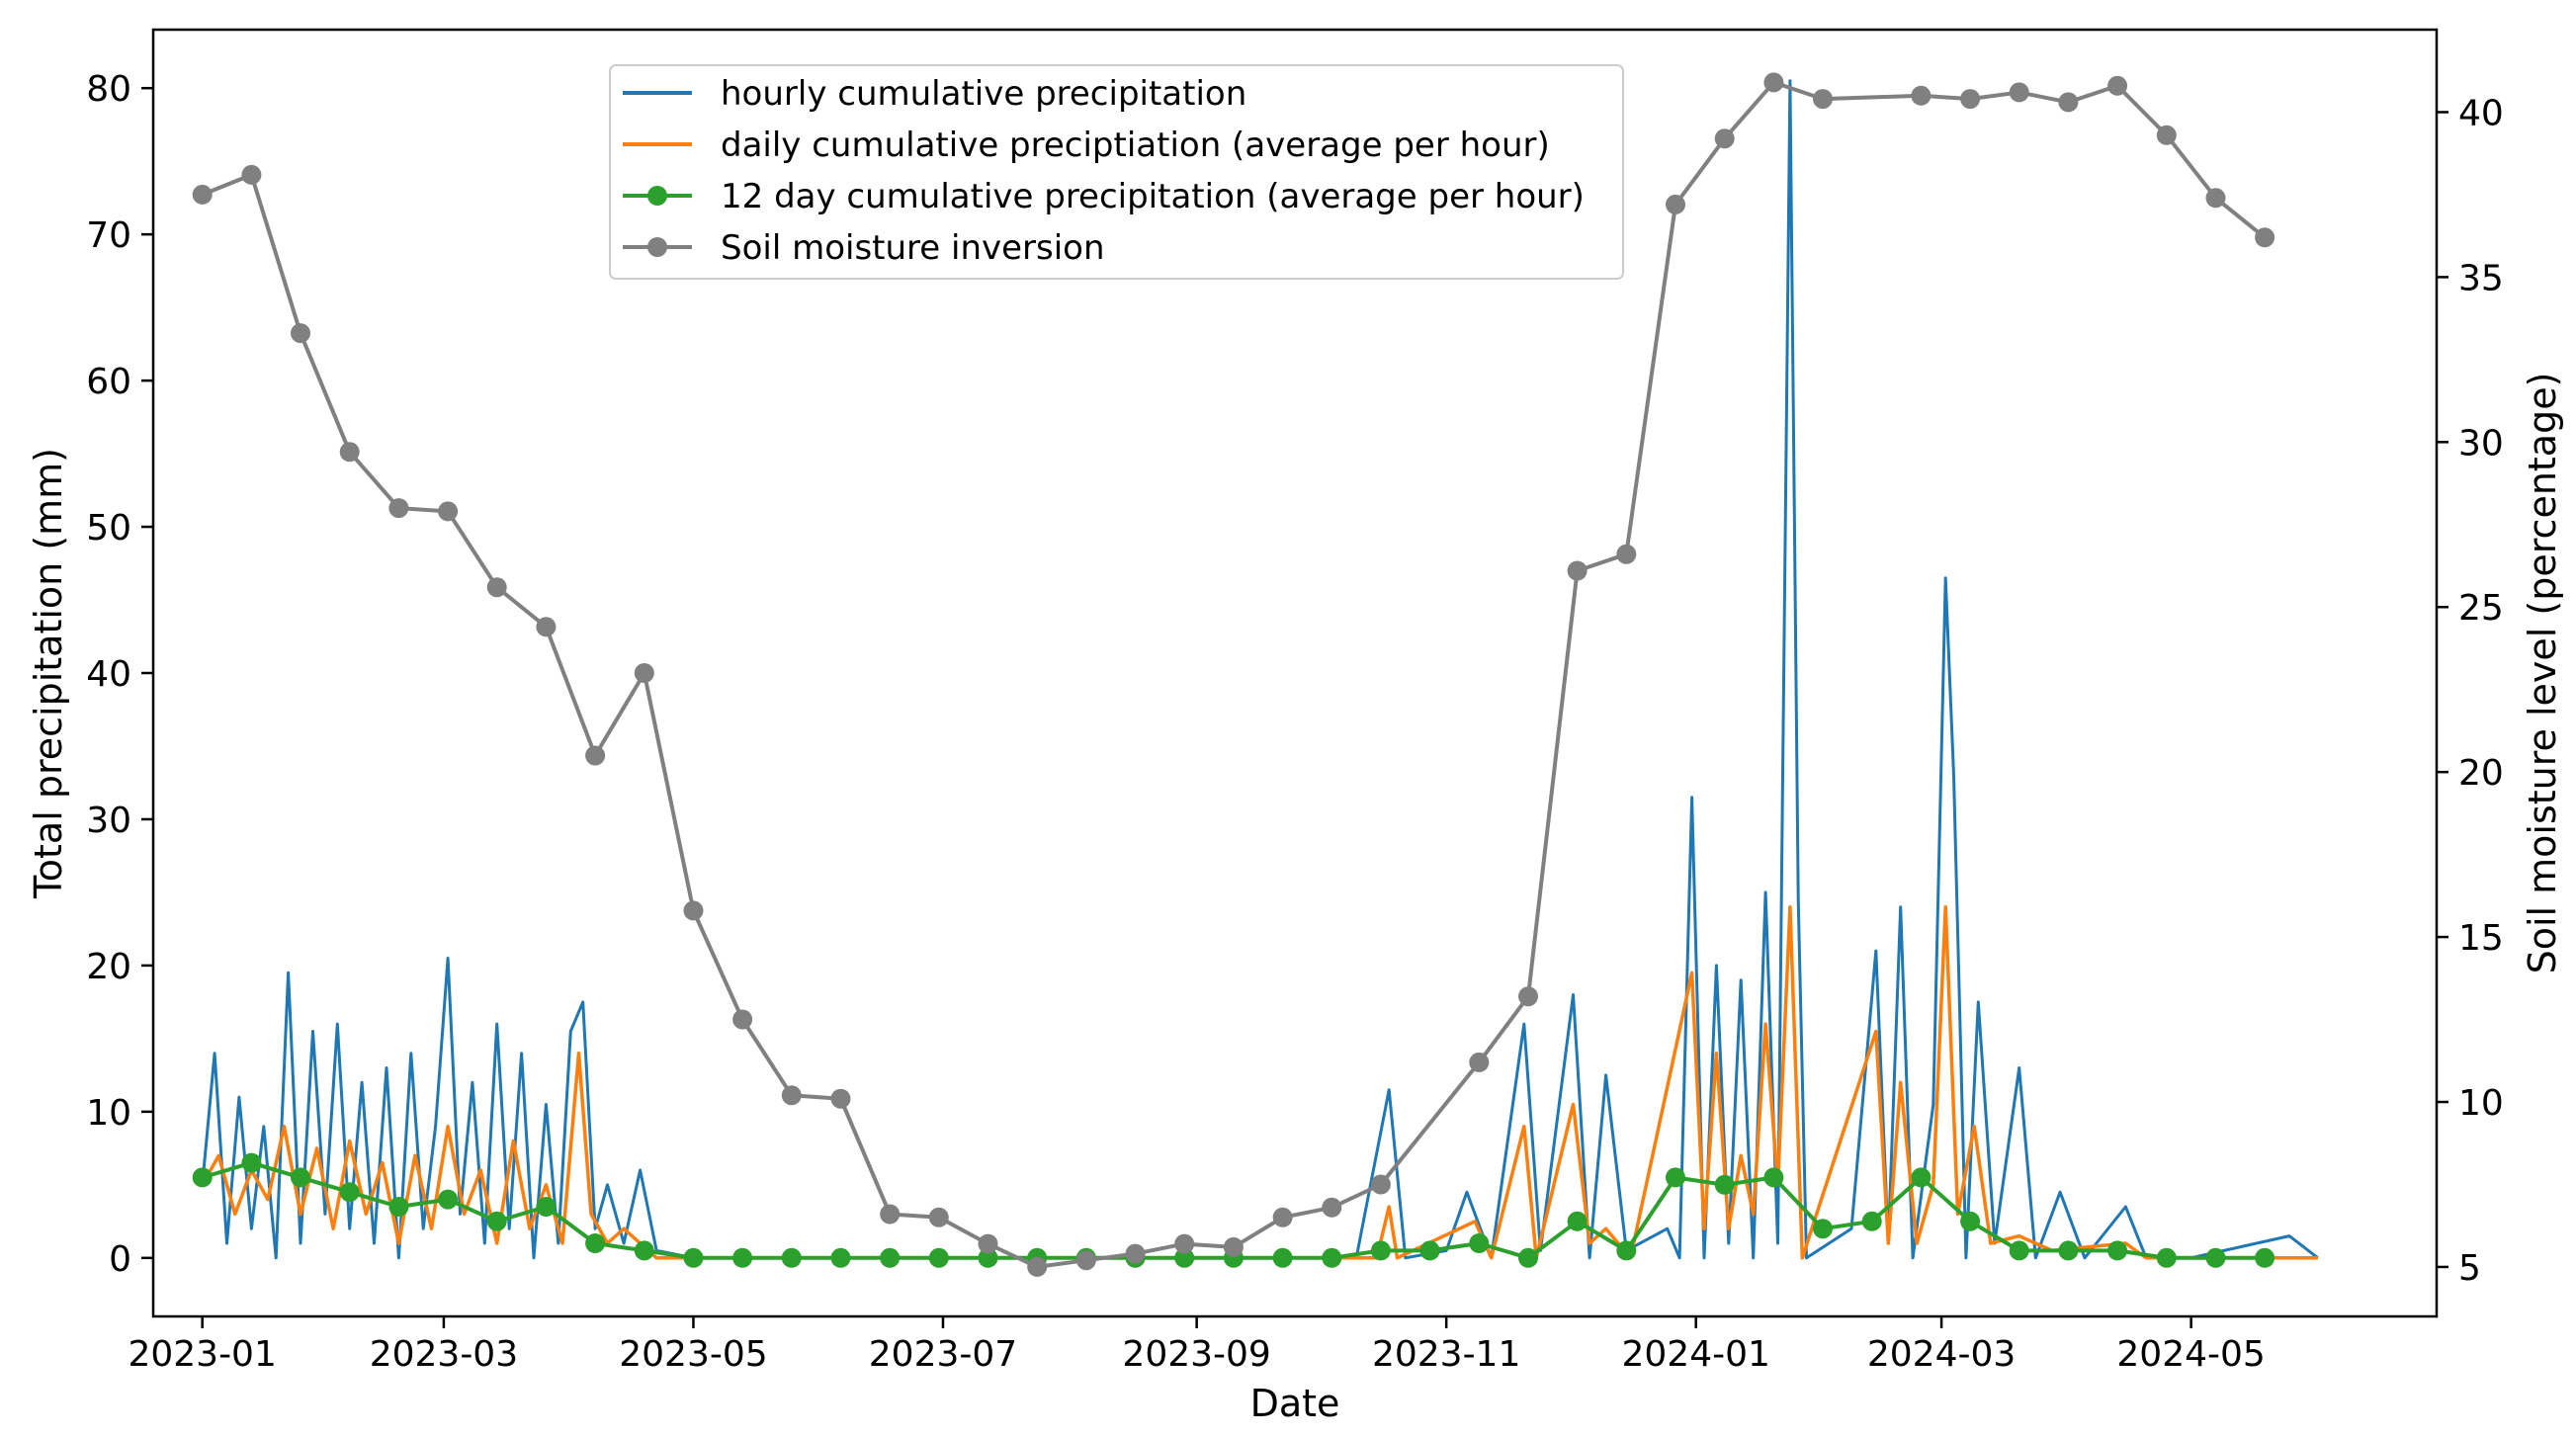 The height and width of the screenshot is (1437, 2576). What do you see at coordinates (2481, 774) in the screenshot?
I see `y-right-tick-label: 20` at bounding box center [2481, 774].